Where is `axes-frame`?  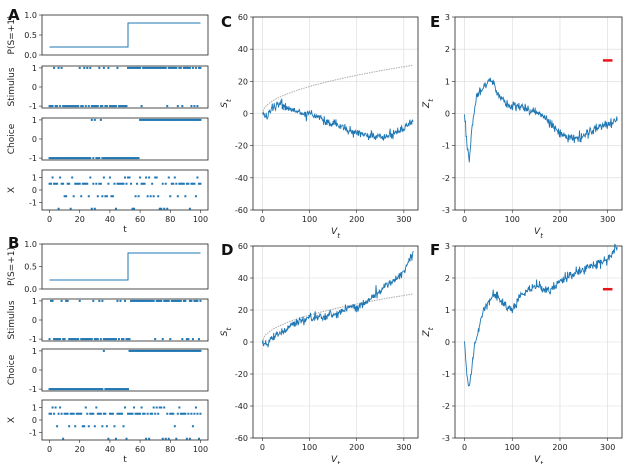
axes-frame is located at coordinates (538, 113).